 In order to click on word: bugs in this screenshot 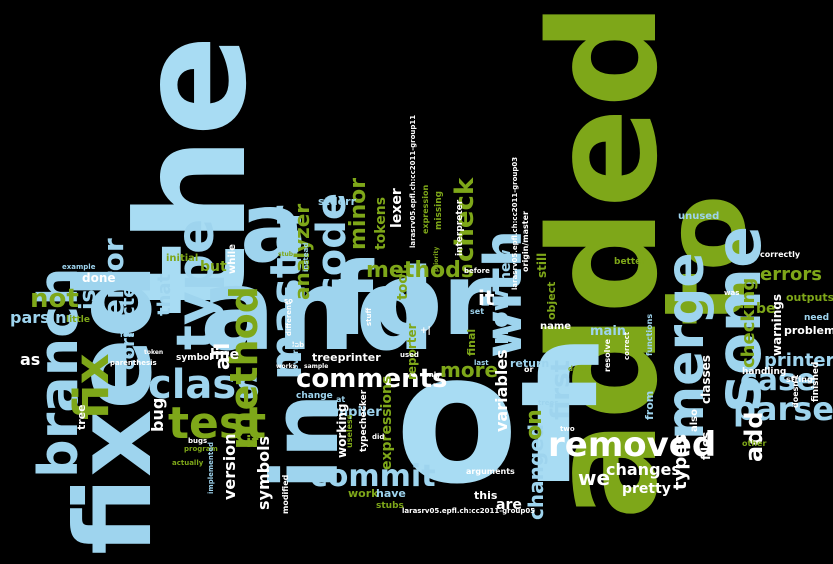, I will do `click(198, 441)`.